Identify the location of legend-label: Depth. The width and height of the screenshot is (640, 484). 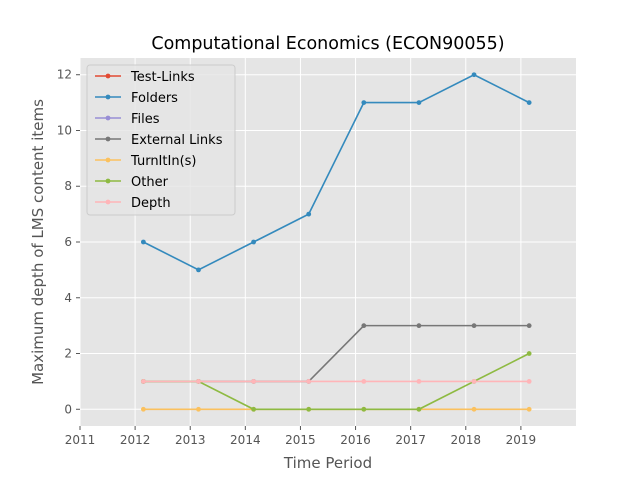
(151, 203).